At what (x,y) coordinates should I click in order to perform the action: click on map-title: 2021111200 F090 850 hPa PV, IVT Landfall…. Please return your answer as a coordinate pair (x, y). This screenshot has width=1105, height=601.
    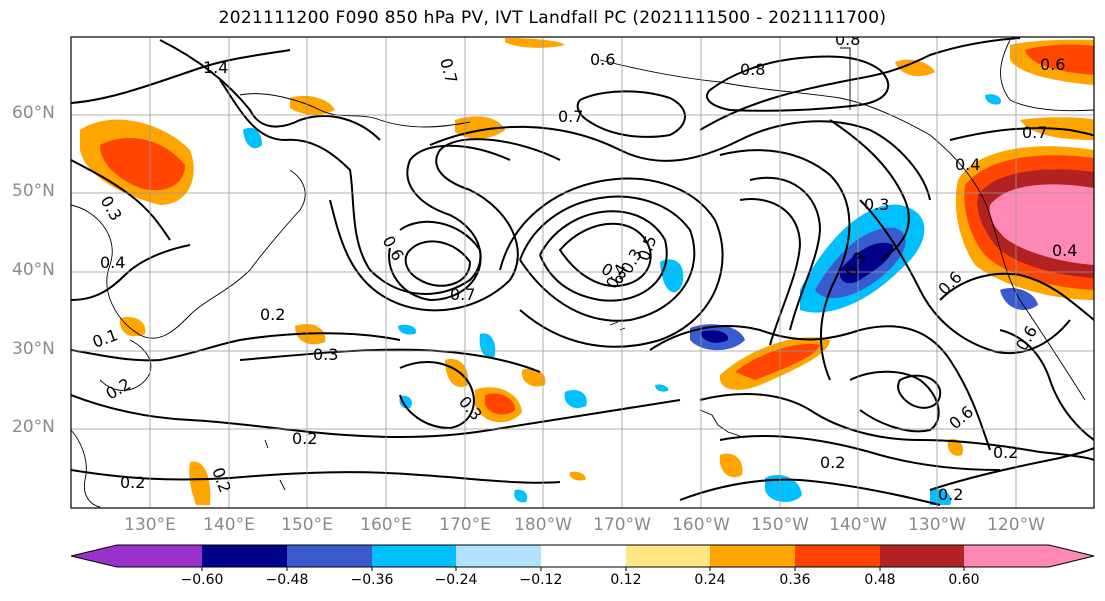
    Looking at the image, I should click on (552, 18).